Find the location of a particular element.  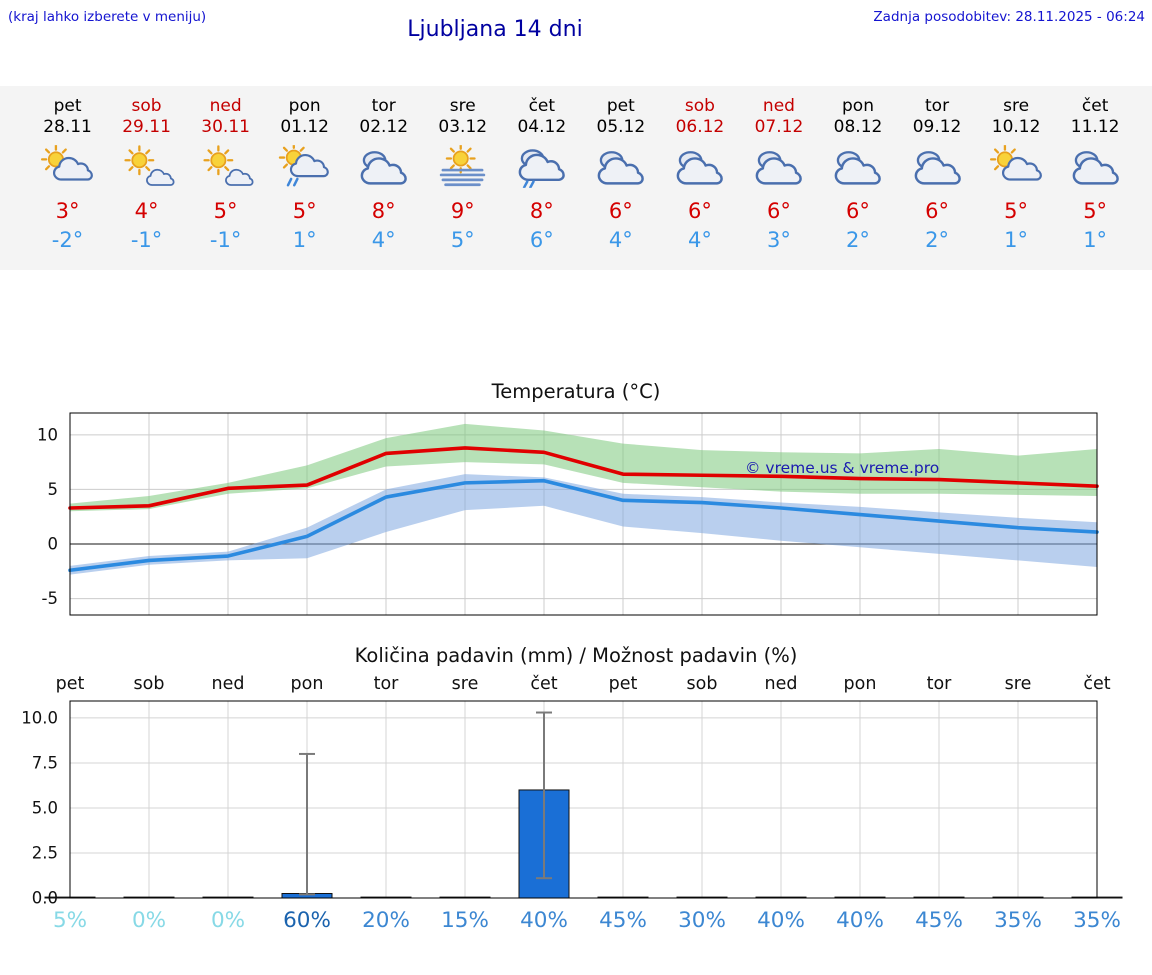

precip-probability: 30% is located at coordinates (702, 920).